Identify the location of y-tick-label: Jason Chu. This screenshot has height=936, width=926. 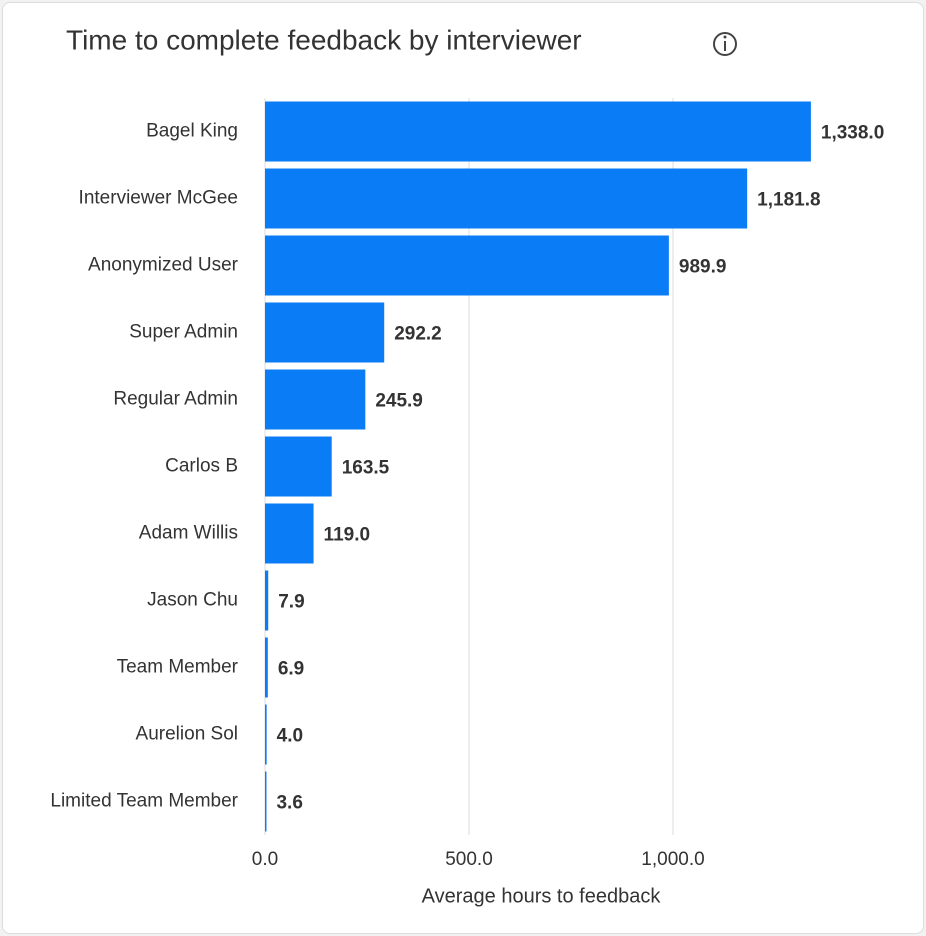
(192, 600).